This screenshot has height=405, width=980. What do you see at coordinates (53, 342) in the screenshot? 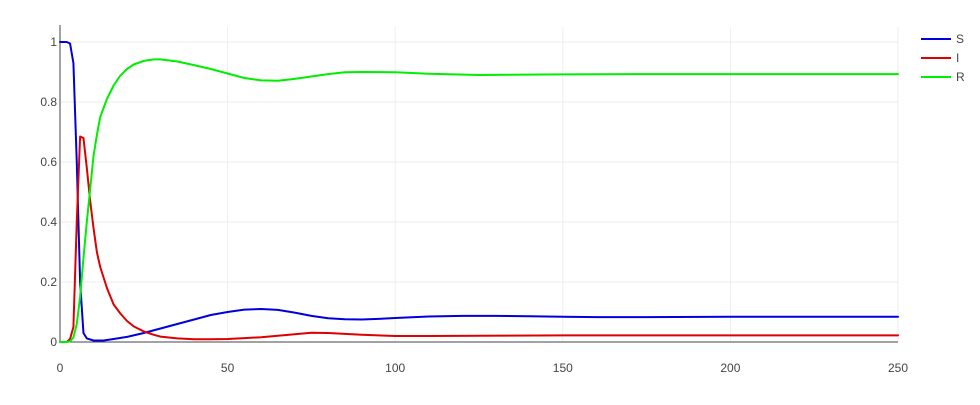
I see `y-tick-label: 0` at bounding box center [53, 342].